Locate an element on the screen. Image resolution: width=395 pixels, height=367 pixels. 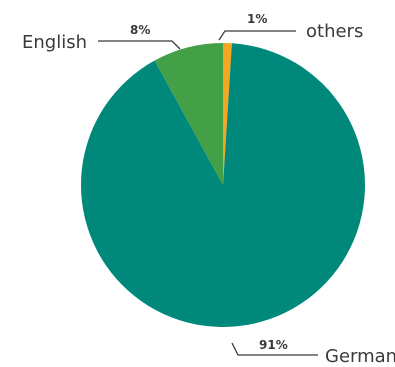
pct-label-others: 1% is located at coordinates (257, 19).